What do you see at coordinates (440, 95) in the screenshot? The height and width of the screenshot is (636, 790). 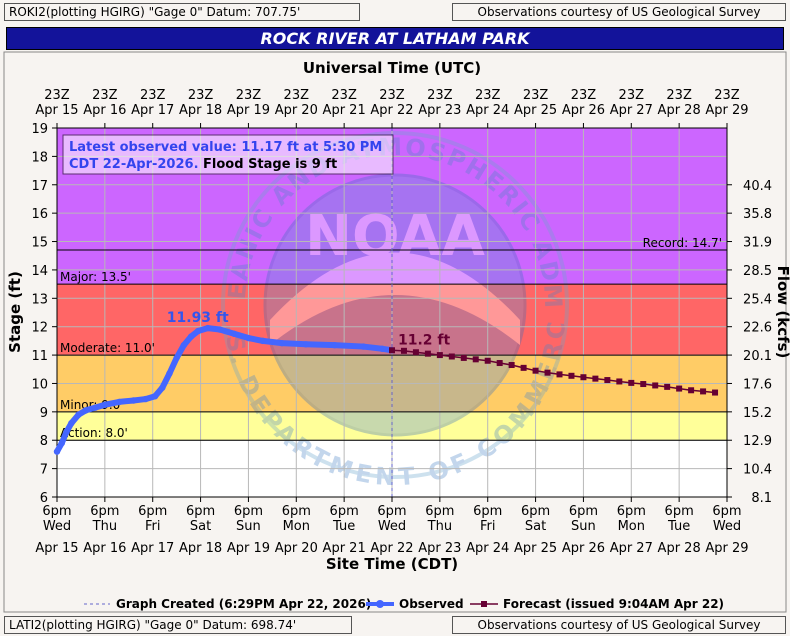 I see `top-tick-utc-8: 23Z` at bounding box center [440, 95].